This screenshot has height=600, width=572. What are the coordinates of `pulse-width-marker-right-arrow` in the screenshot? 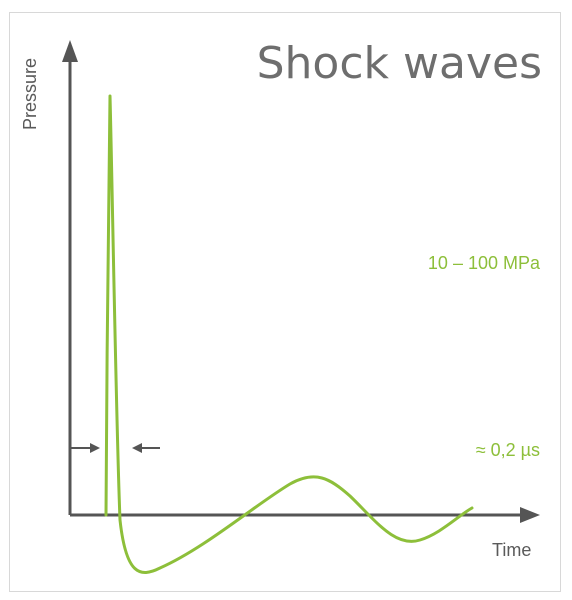 It's located at (137, 448).